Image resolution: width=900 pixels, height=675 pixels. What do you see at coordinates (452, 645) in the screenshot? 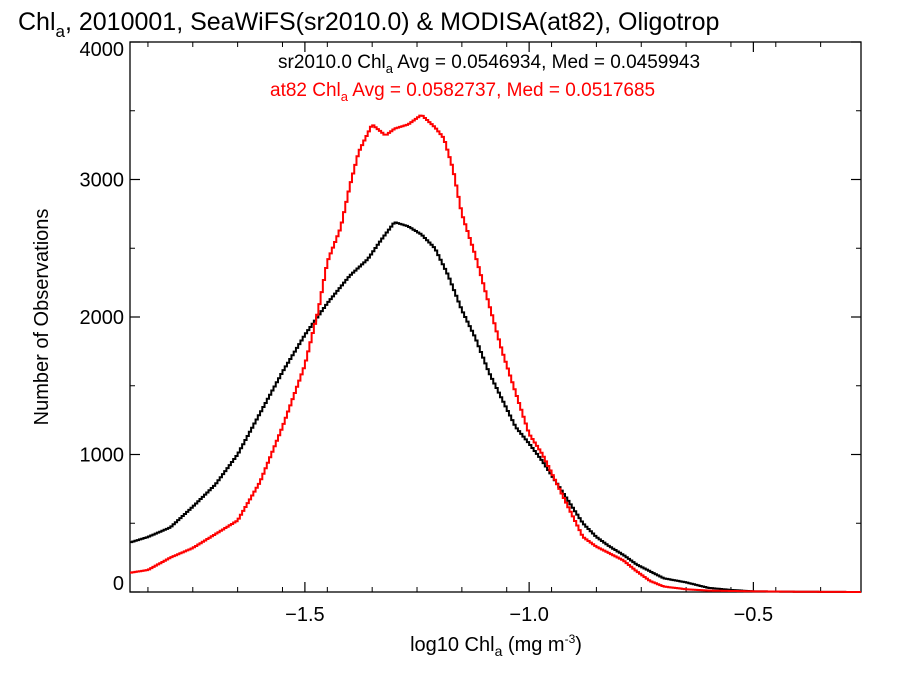
I see `x-axis-label-prefix: log10 Chl` at bounding box center [452, 645].